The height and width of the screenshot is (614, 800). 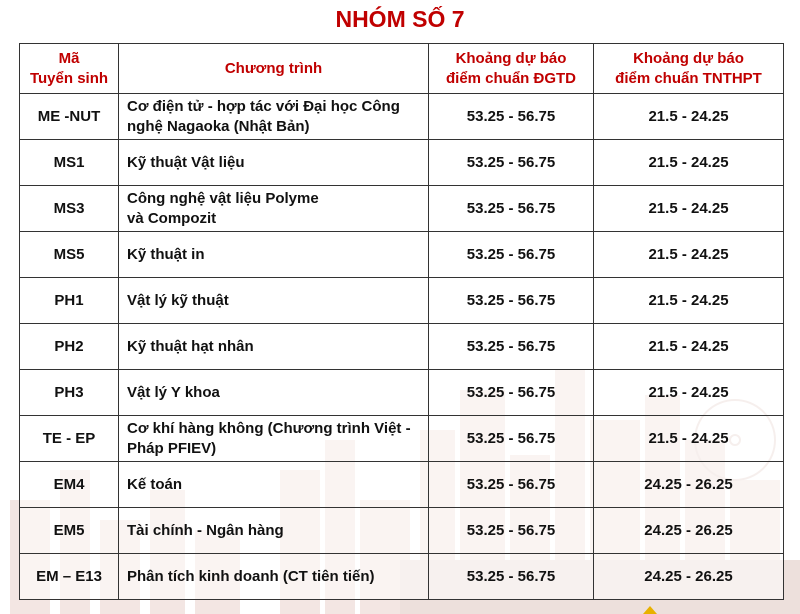 What do you see at coordinates (69, 254) in the screenshot?
I see `cell-code: MS5` at bounding box center [69, 254].